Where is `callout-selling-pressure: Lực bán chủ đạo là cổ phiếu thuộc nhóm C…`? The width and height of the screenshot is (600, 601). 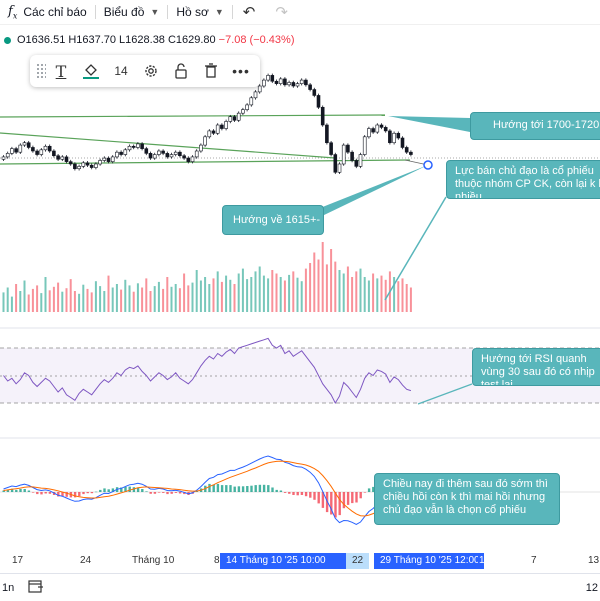 callout-selling-pressure: Lực bán chủ đạo là cổ phiếu thuộc nhóm C… is located at coordinates (523, 179).